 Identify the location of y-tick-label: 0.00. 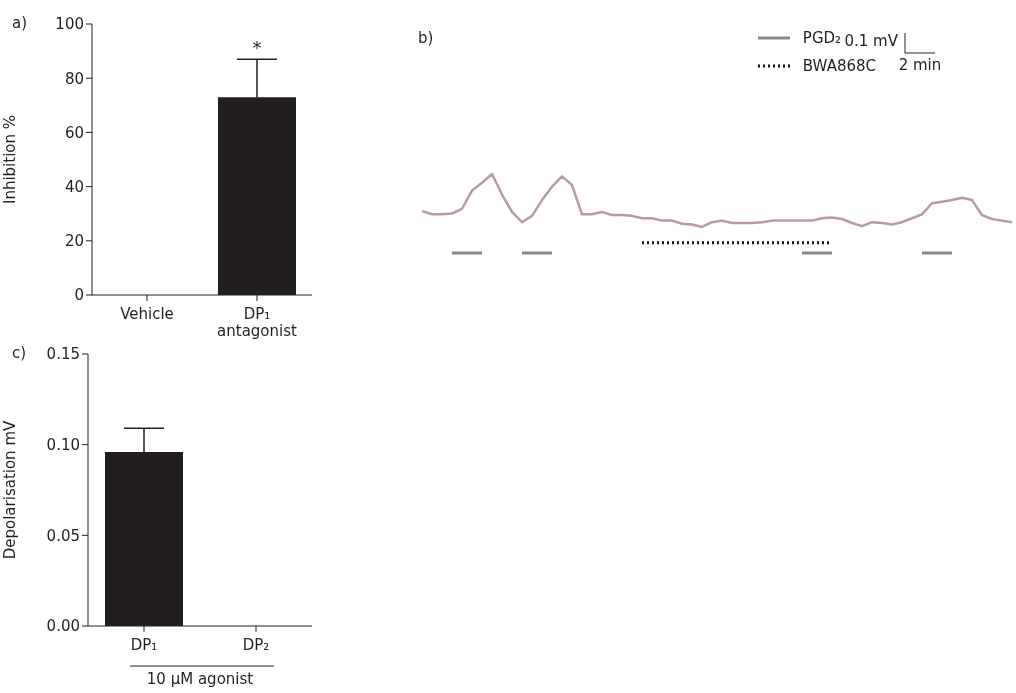
(63, 626).